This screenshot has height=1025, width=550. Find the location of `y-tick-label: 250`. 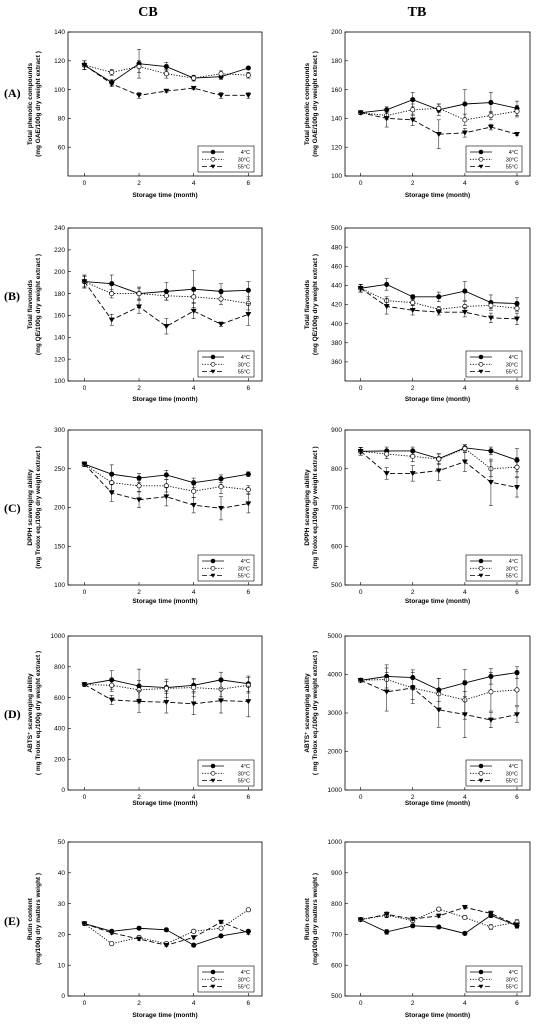

y-tick-label: 250 is located at coordinates (59, 469).